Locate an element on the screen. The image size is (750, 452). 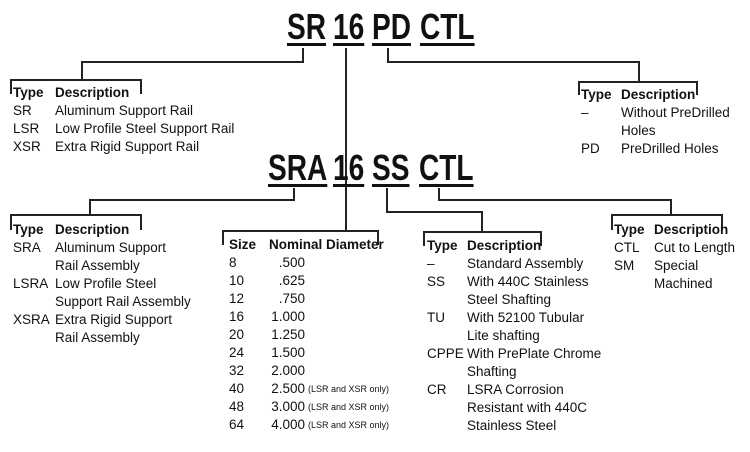
size-row: 48 3.000 (LSR and XSR only) is located at coordinates (309, 407).